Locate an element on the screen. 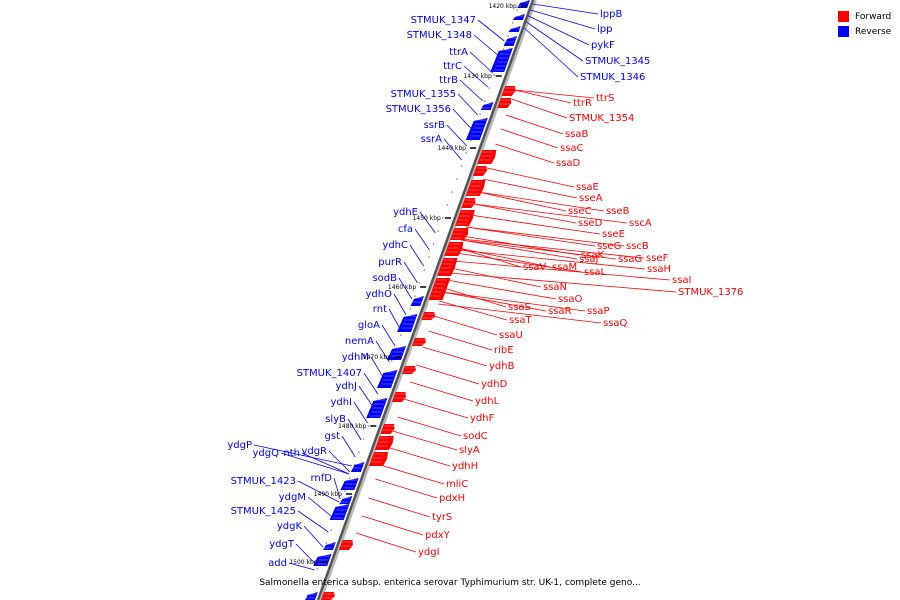 The height and width of the screenshot is (600, 900). kbp-tick-label: 1450 kbp is located at coordinates (427, 218).